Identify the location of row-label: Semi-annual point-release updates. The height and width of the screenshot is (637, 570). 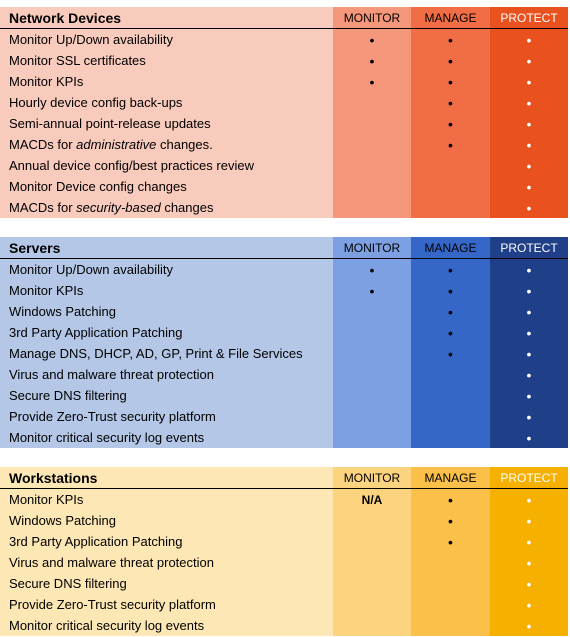
(166, 123).